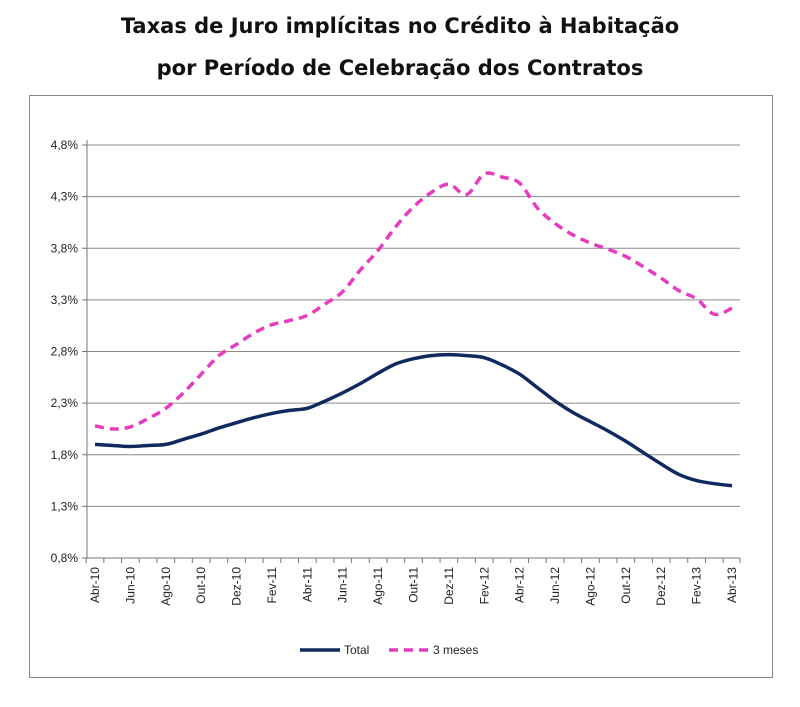  Describe the element at coordinates (455, 650) in the screenshot. I see `legend-label: 3 meses` at that location.